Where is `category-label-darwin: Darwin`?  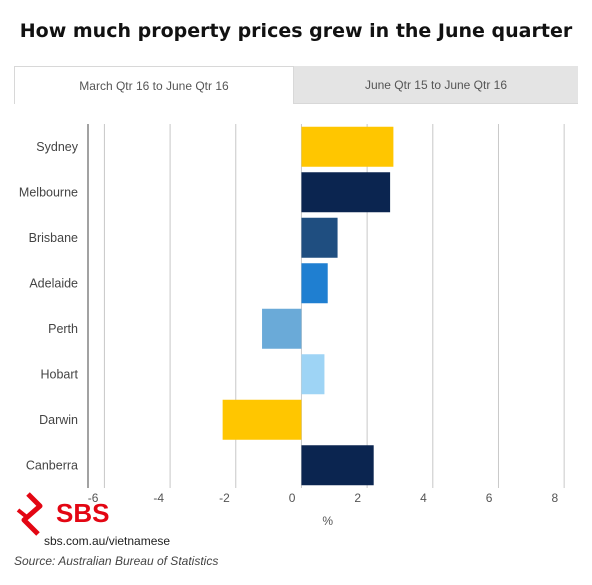 category-label-darwin: Darwin is located at coordinates (58, 420).